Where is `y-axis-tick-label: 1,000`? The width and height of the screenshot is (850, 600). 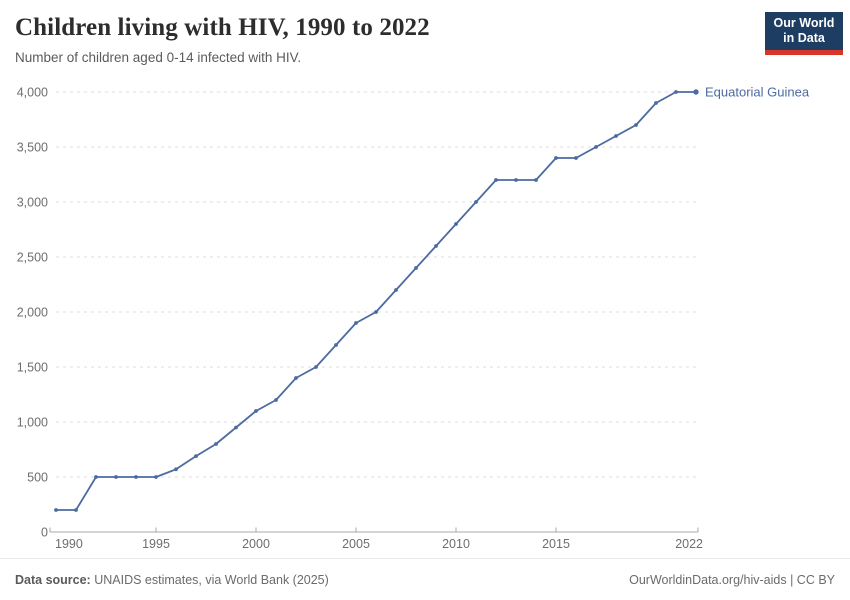
y-axis-tick-label: 1,000 is located at coordinates (32, 423).